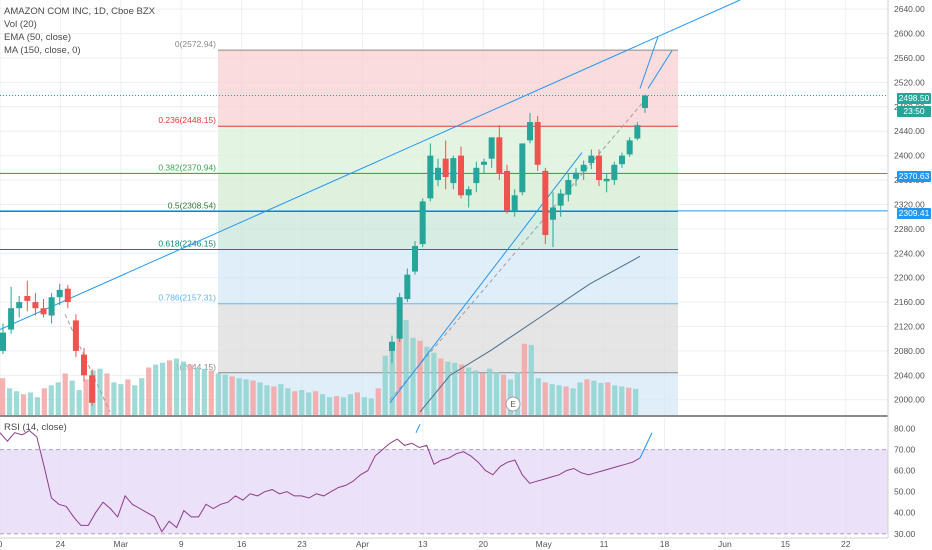  What do you see at coordinates (35, 427) in the screenshot?
I see `legend-rsi: RSI (14, close)` at bounding box center [35, 427].